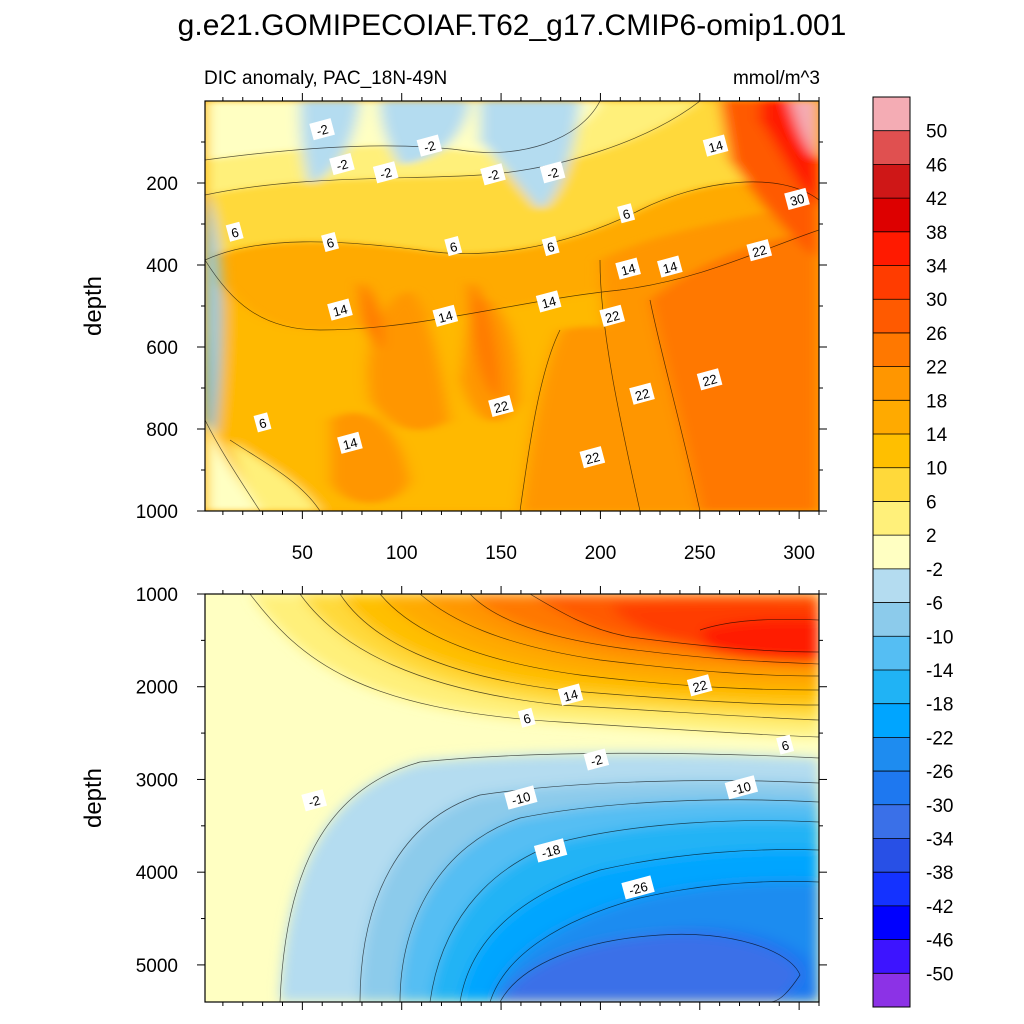 The image size is (1024, 1024). I want to click on upper-ytick-labels: 200 400 600 800 1000, so click(157, 348).